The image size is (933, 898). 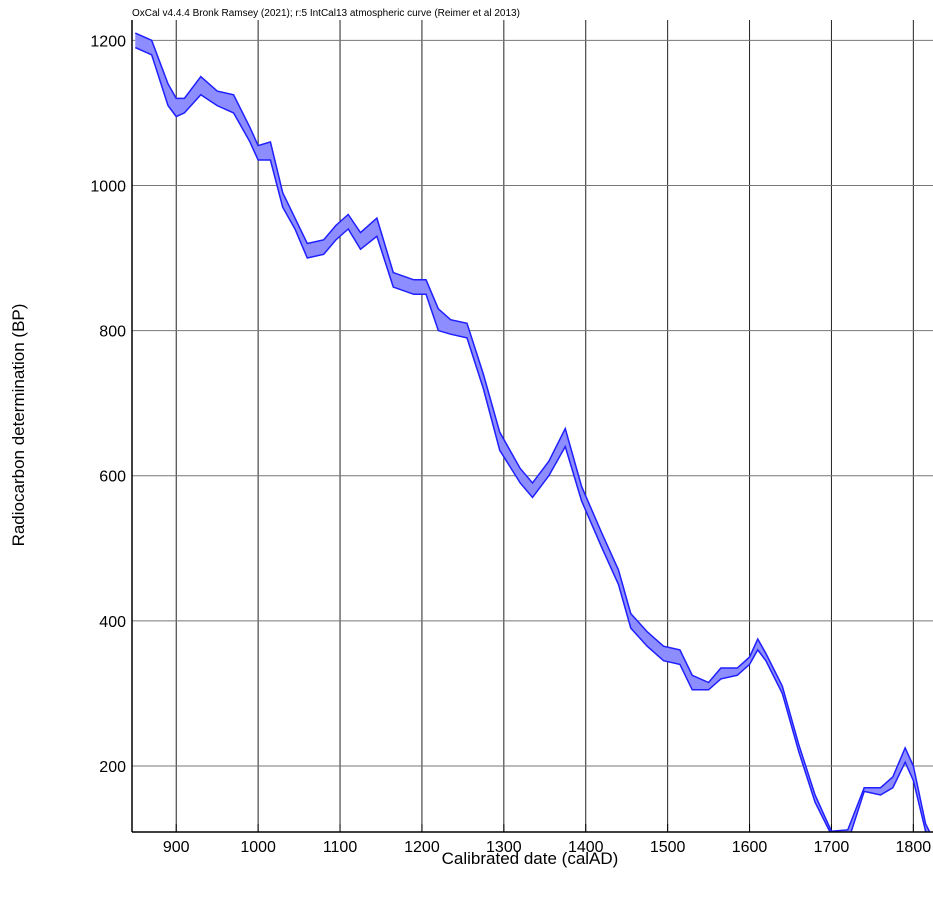 What do you see at coordinates (18, 425) in the screenshot?
I see `y-axis-label: Radiocarbon determination (BP)` at bounding box center [18, 425].